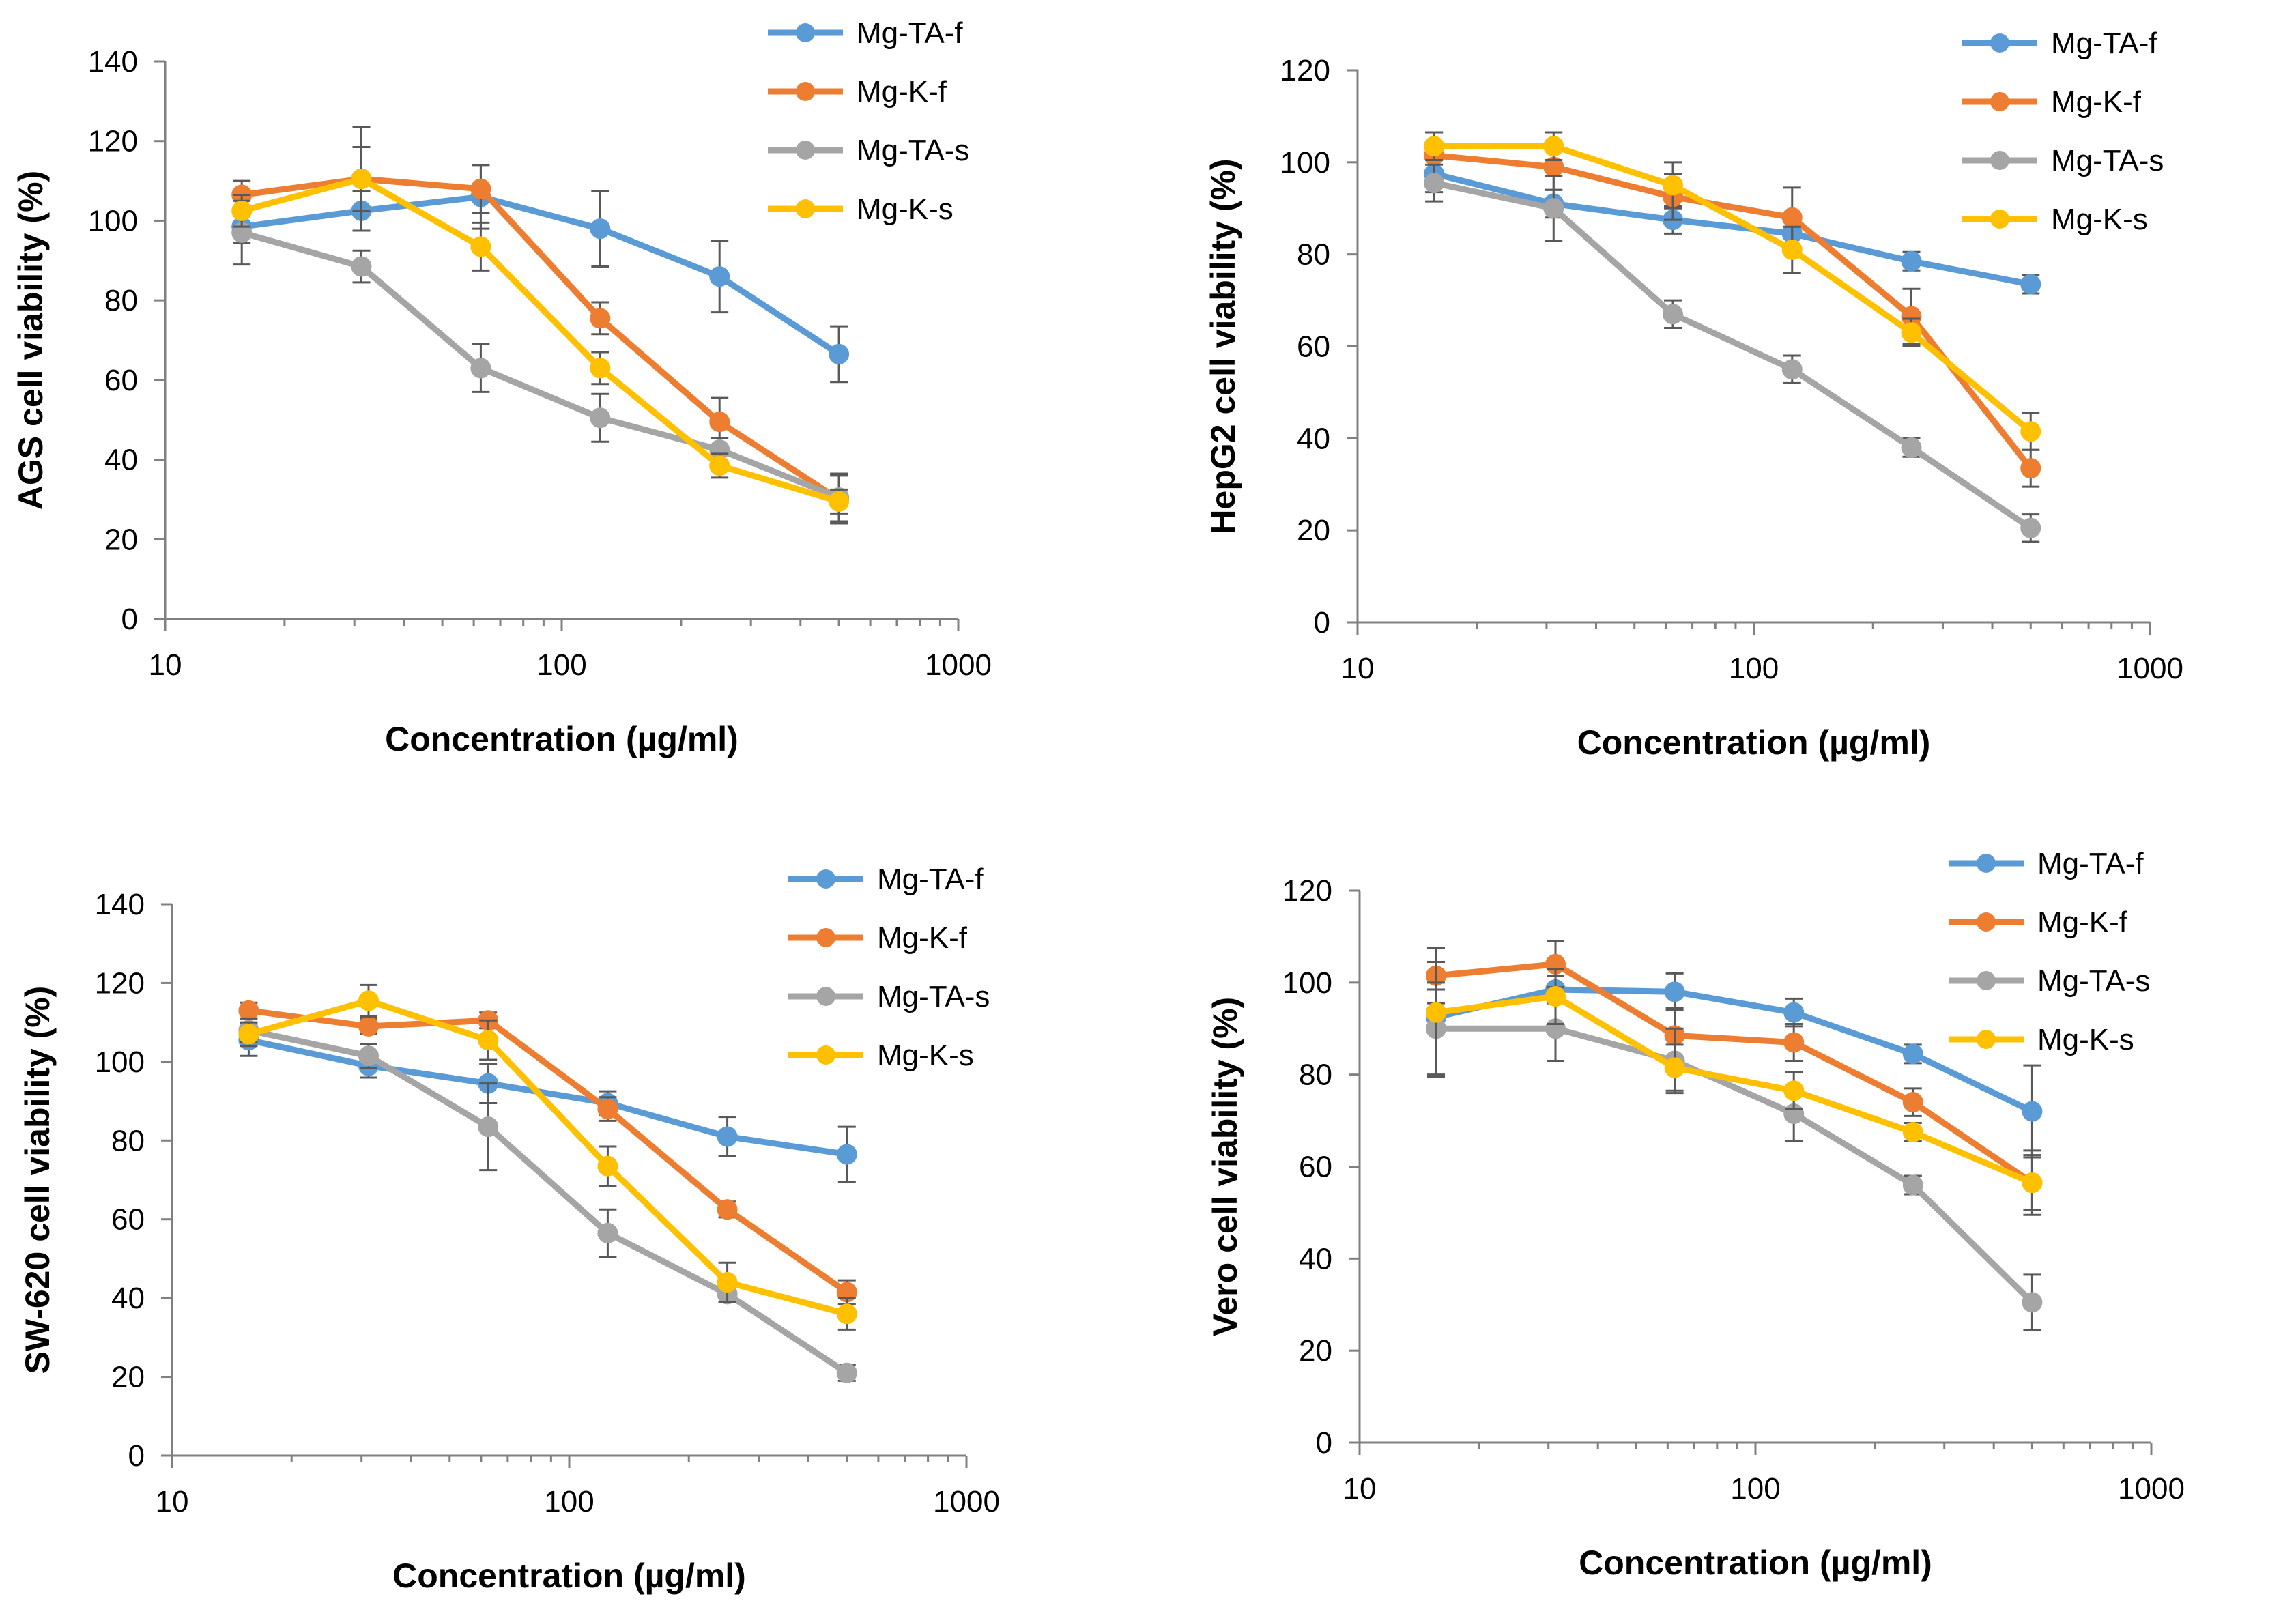 The image size is (2296, 1616). Describe the element at coordinates (37, 1180) in the screenshot. I see `y-axis-title: SW-620 cell viability (%)` at that location.